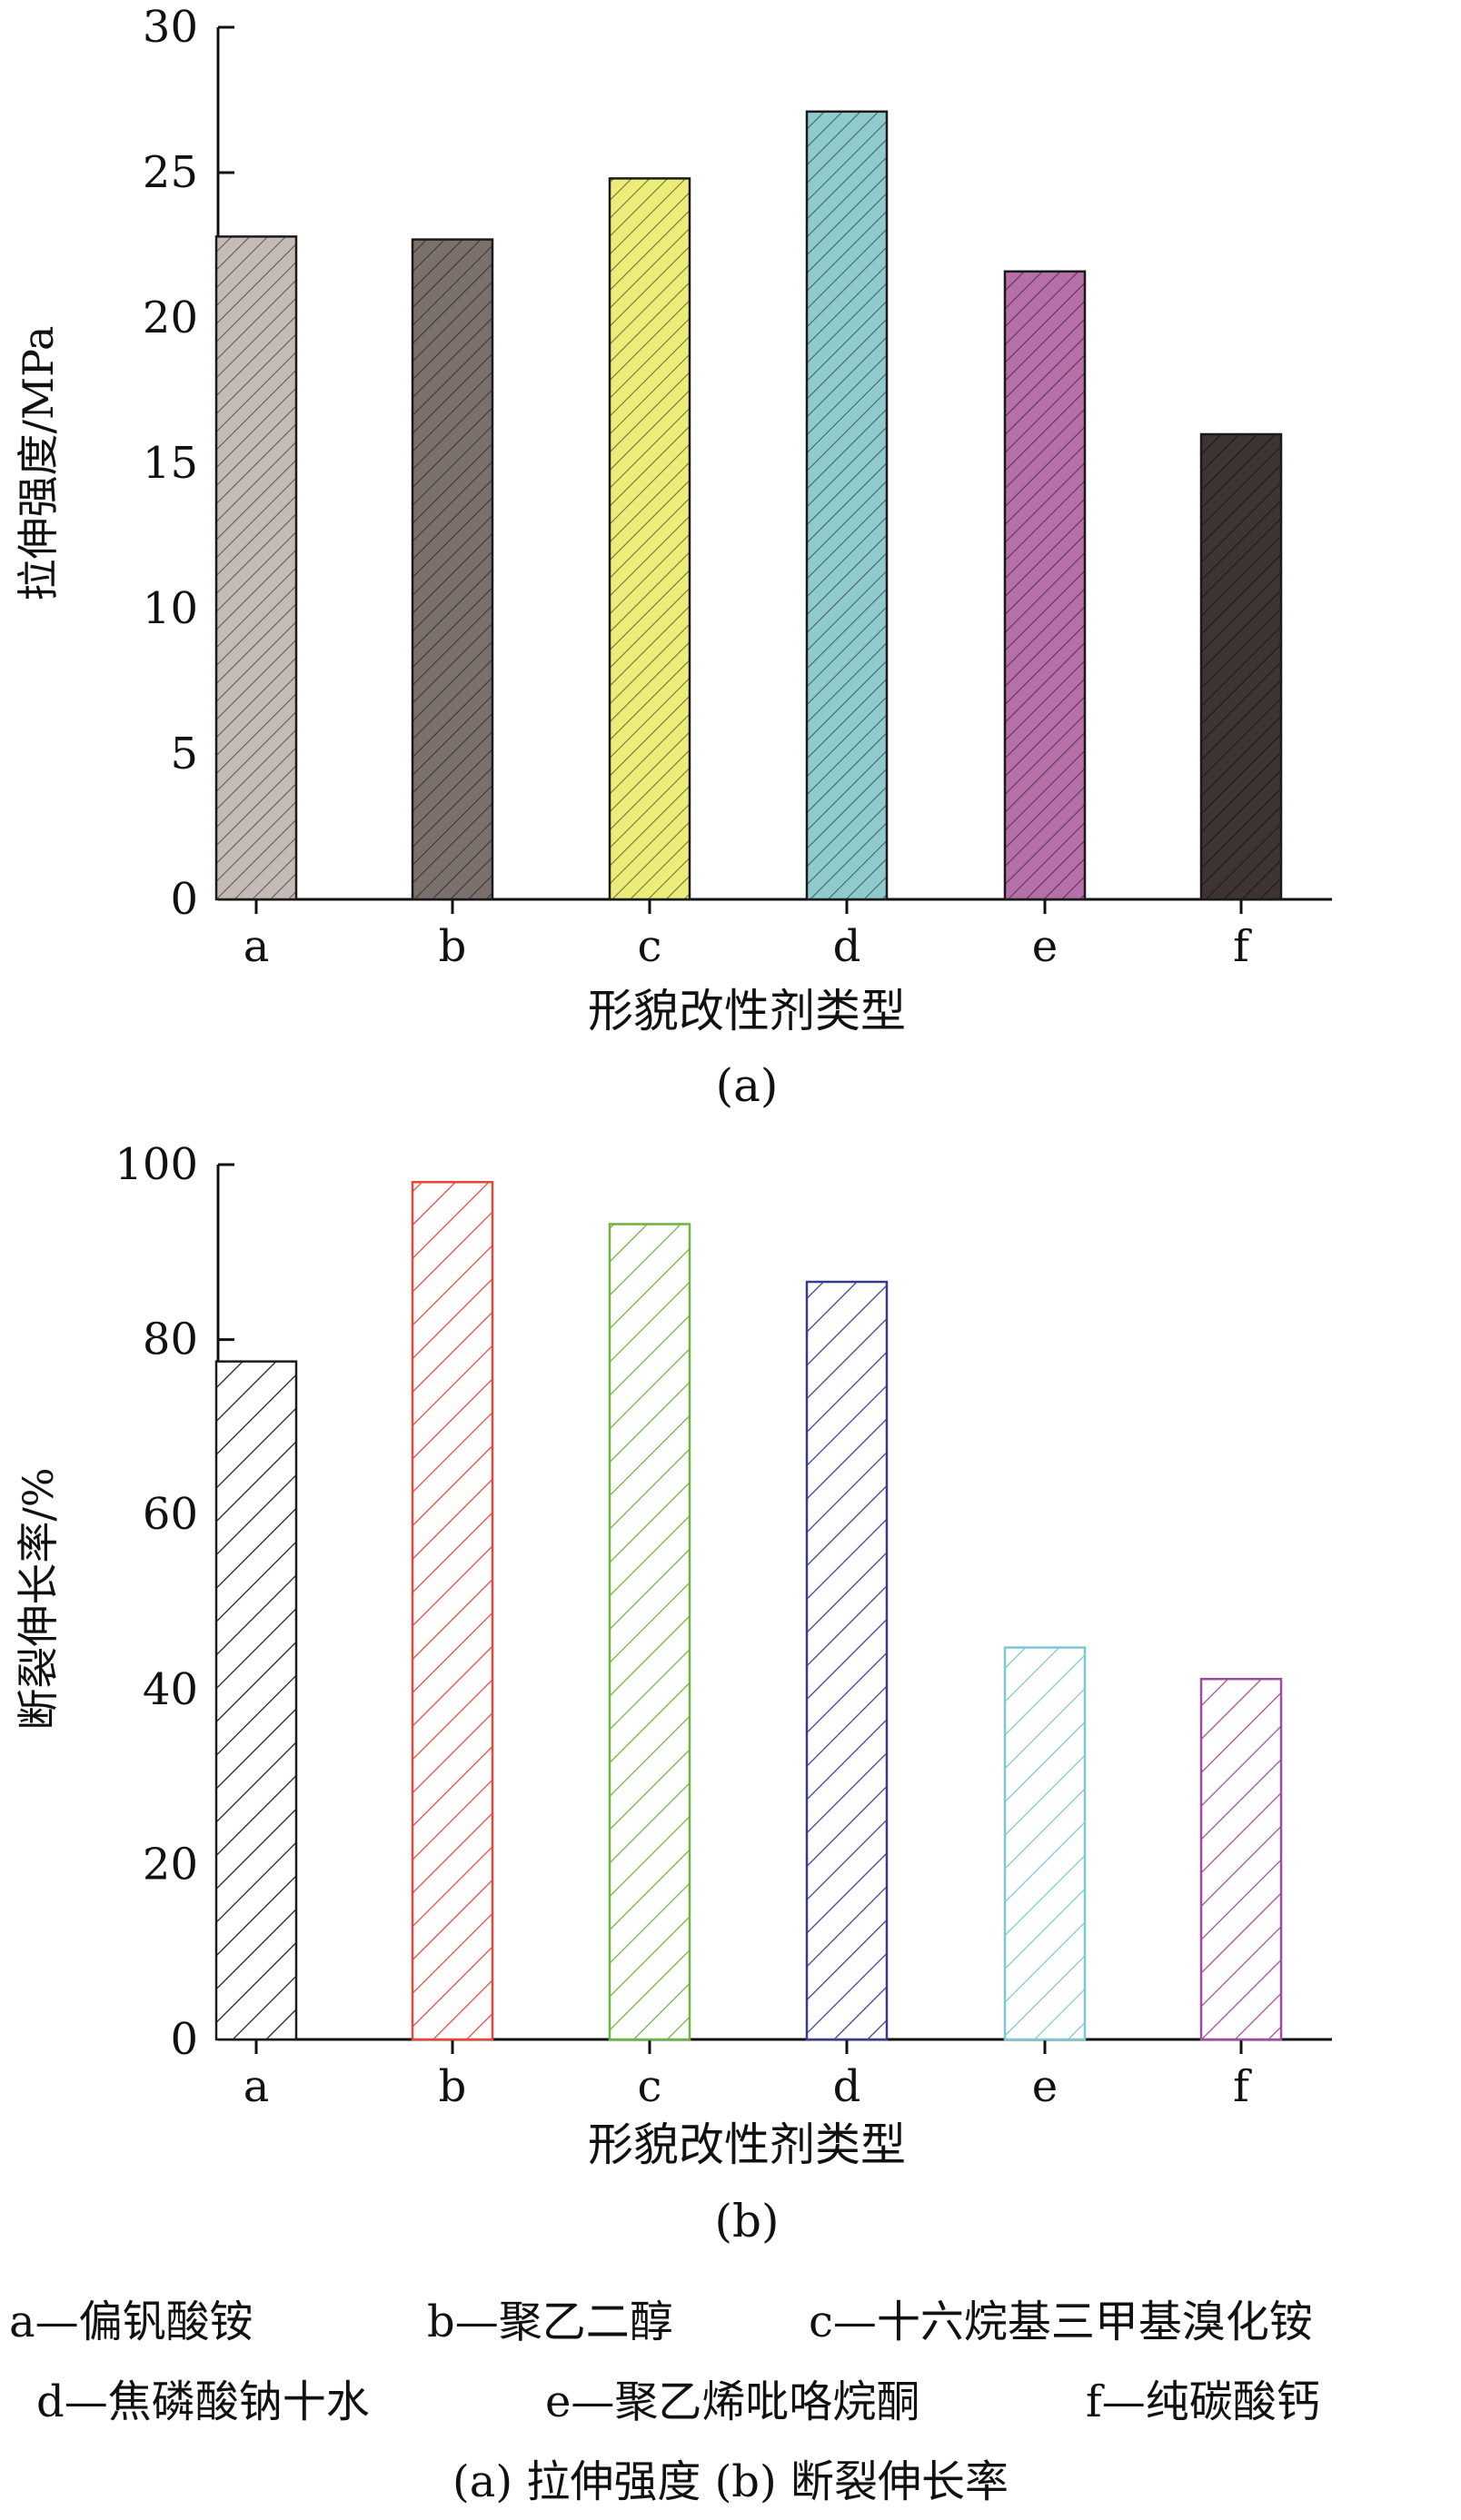 The image size is (1461, 2520). I want to click on bar-b-e, so click(1045, 1843).